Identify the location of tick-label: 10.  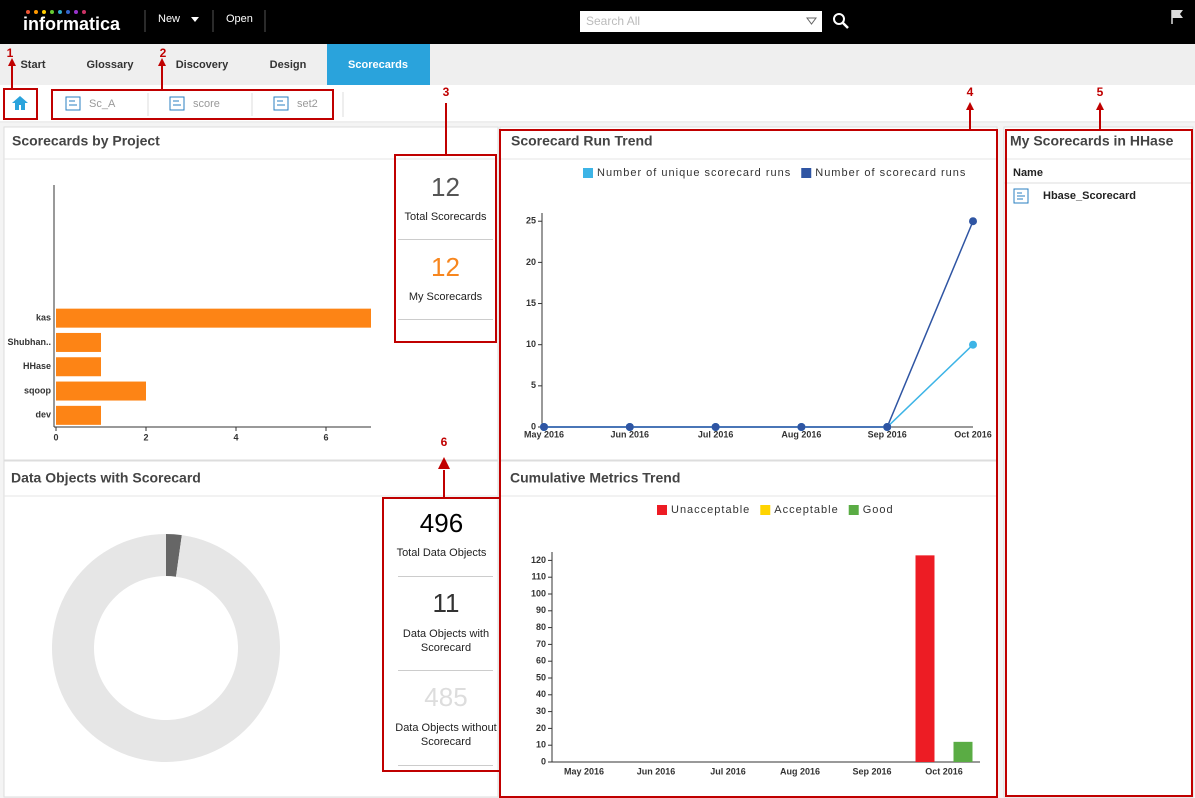
(531, 344).